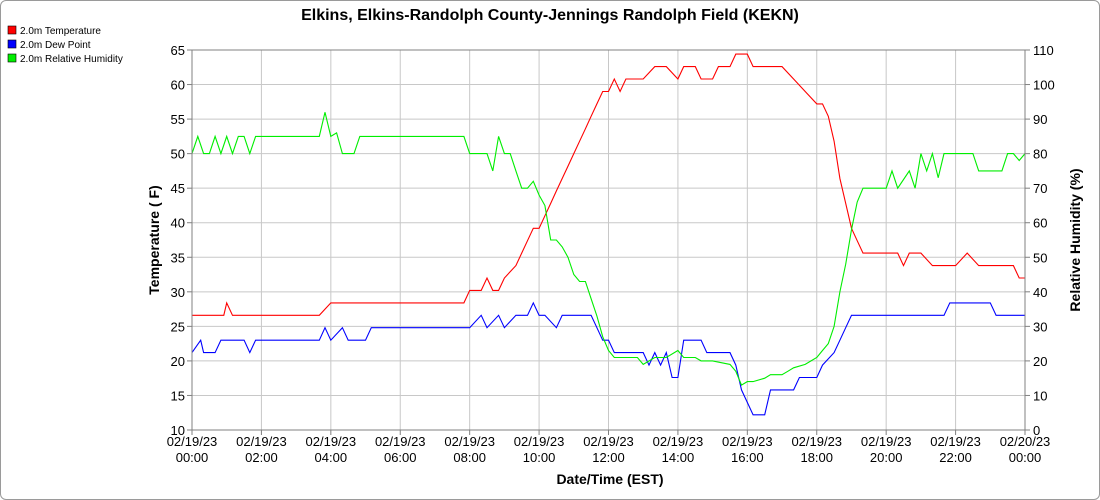  I want to click on y-right-tick-label: 20, so click(1040, 361).